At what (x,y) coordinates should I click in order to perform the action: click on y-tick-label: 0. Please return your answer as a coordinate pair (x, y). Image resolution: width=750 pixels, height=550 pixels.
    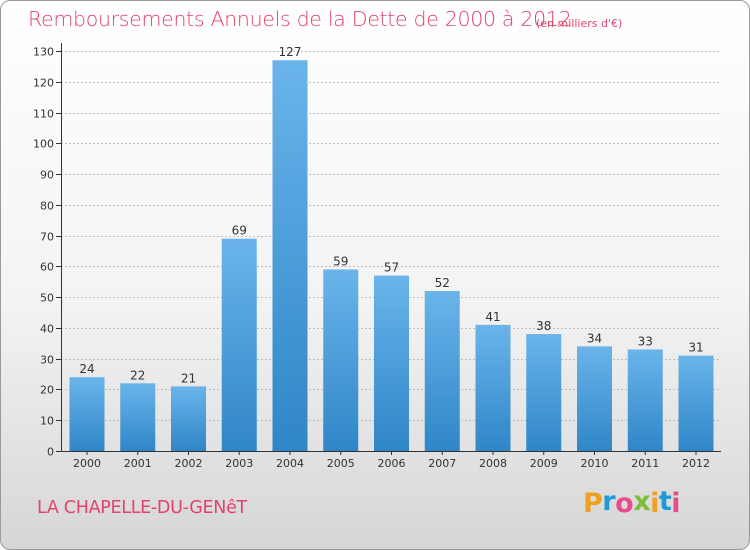
    Looking at the image, I should click on (50, 452).